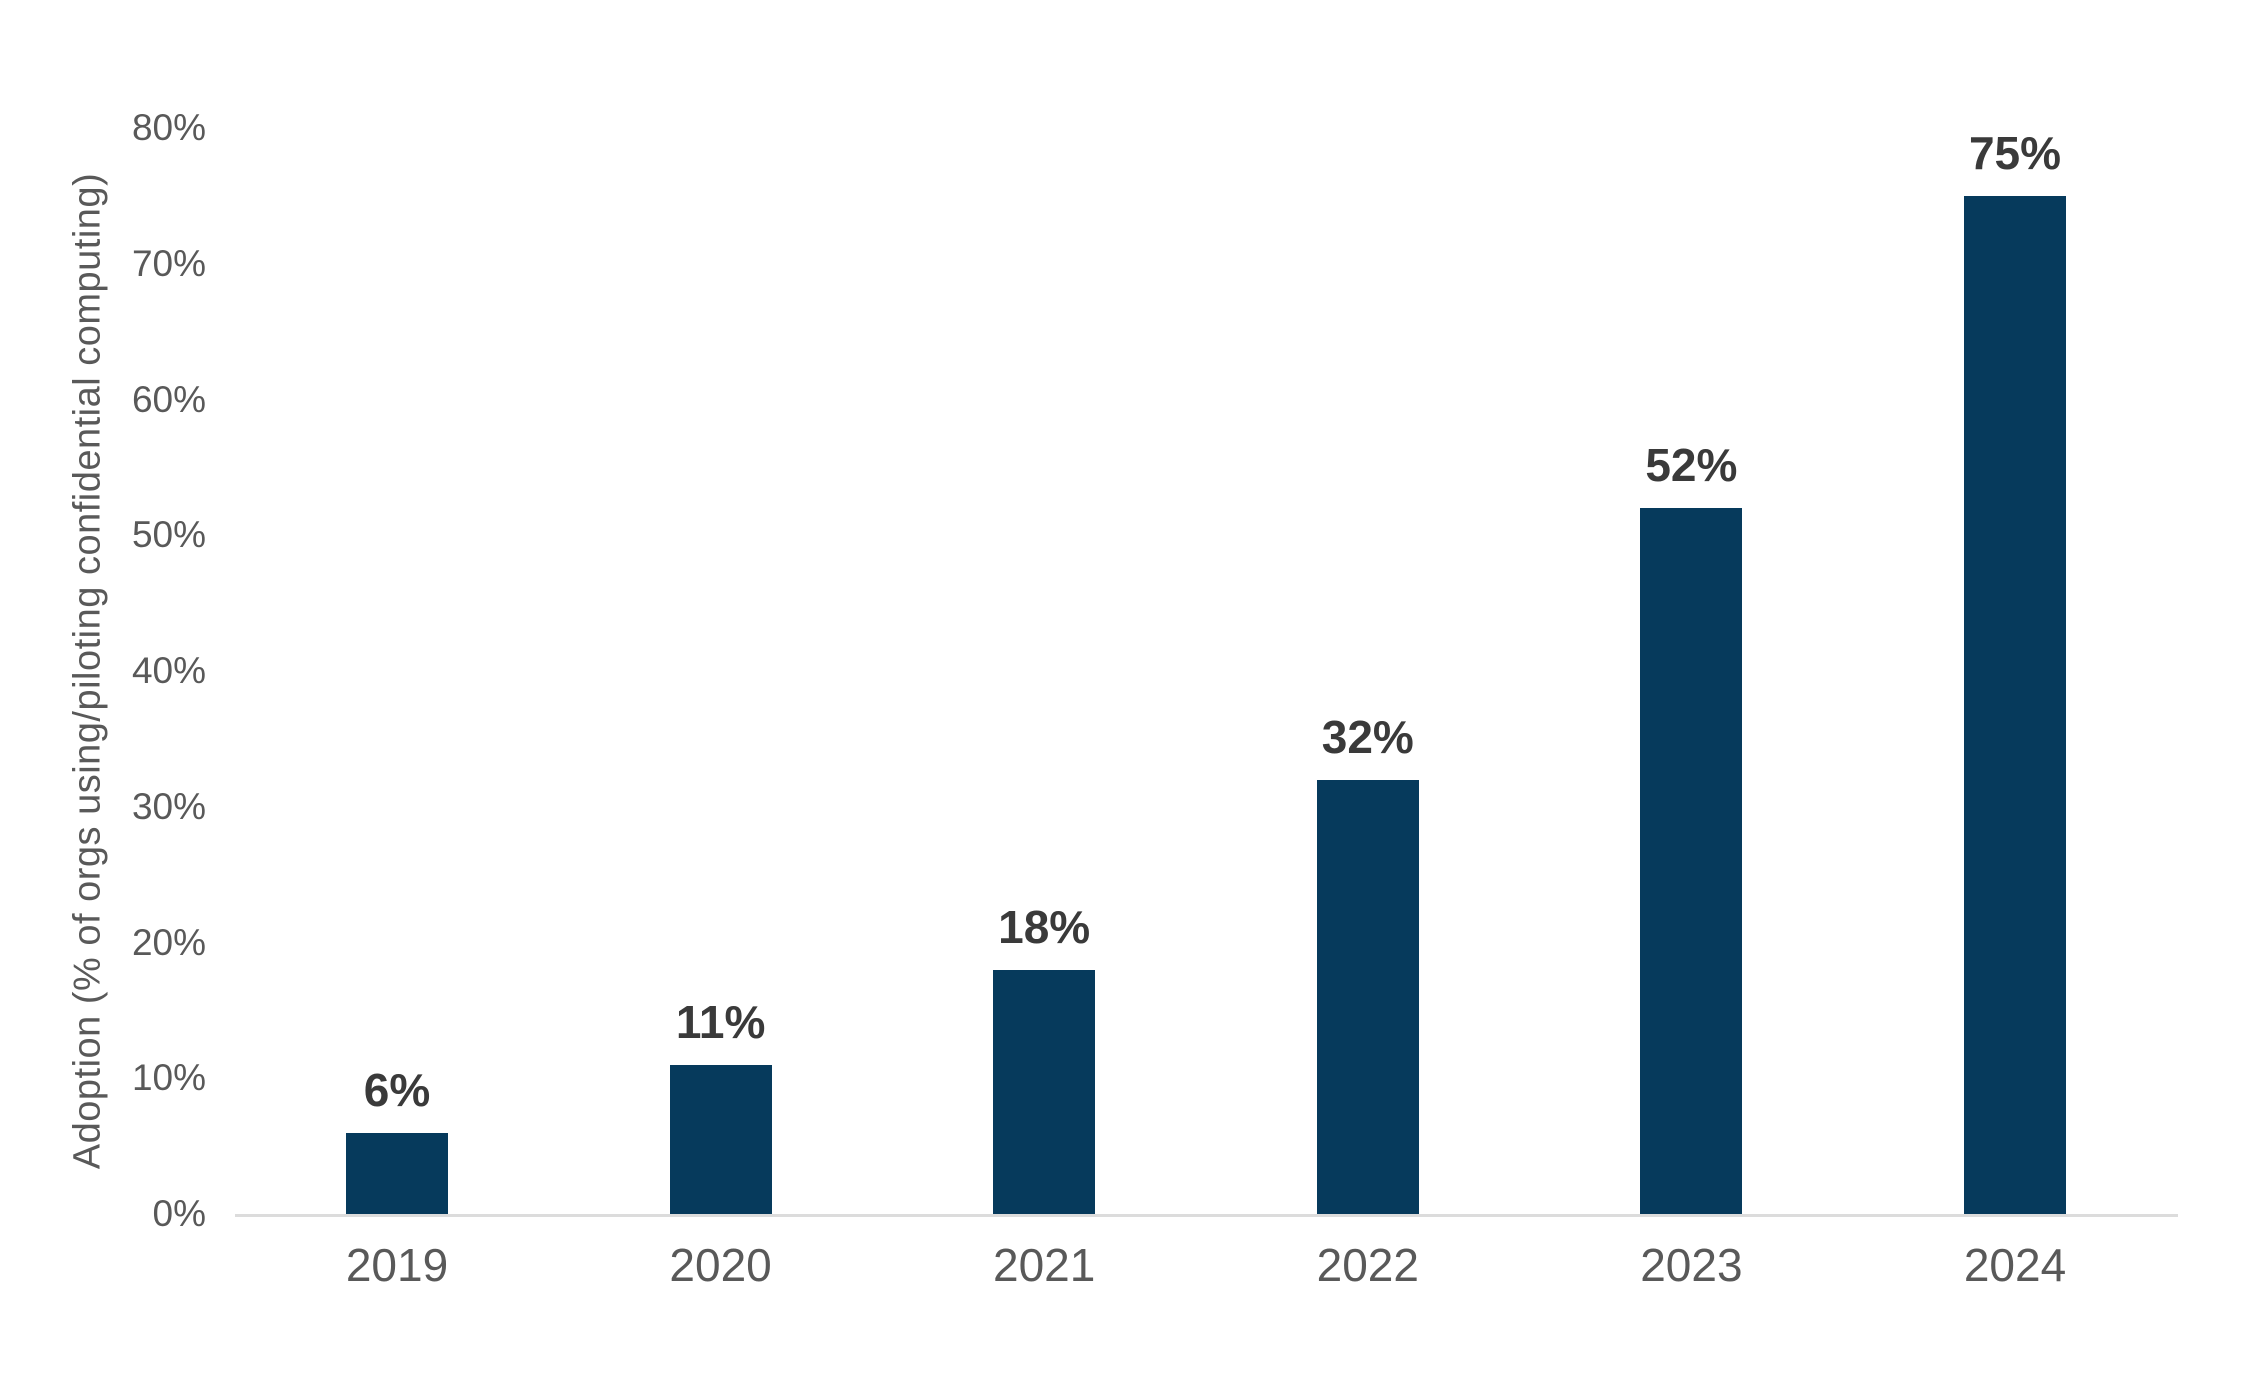 The image size is (2250, 1374). I want to click on y-tick-label-40: 40%, so click(168, 670).